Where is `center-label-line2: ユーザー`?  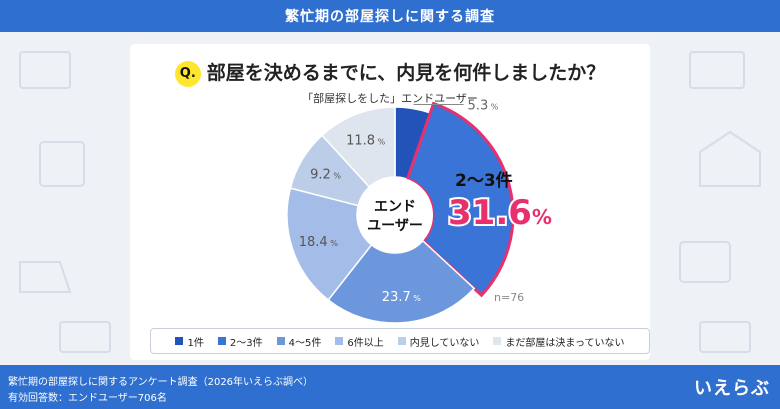
center-label-line2: ユーザー is located at coordinates (395, 226).